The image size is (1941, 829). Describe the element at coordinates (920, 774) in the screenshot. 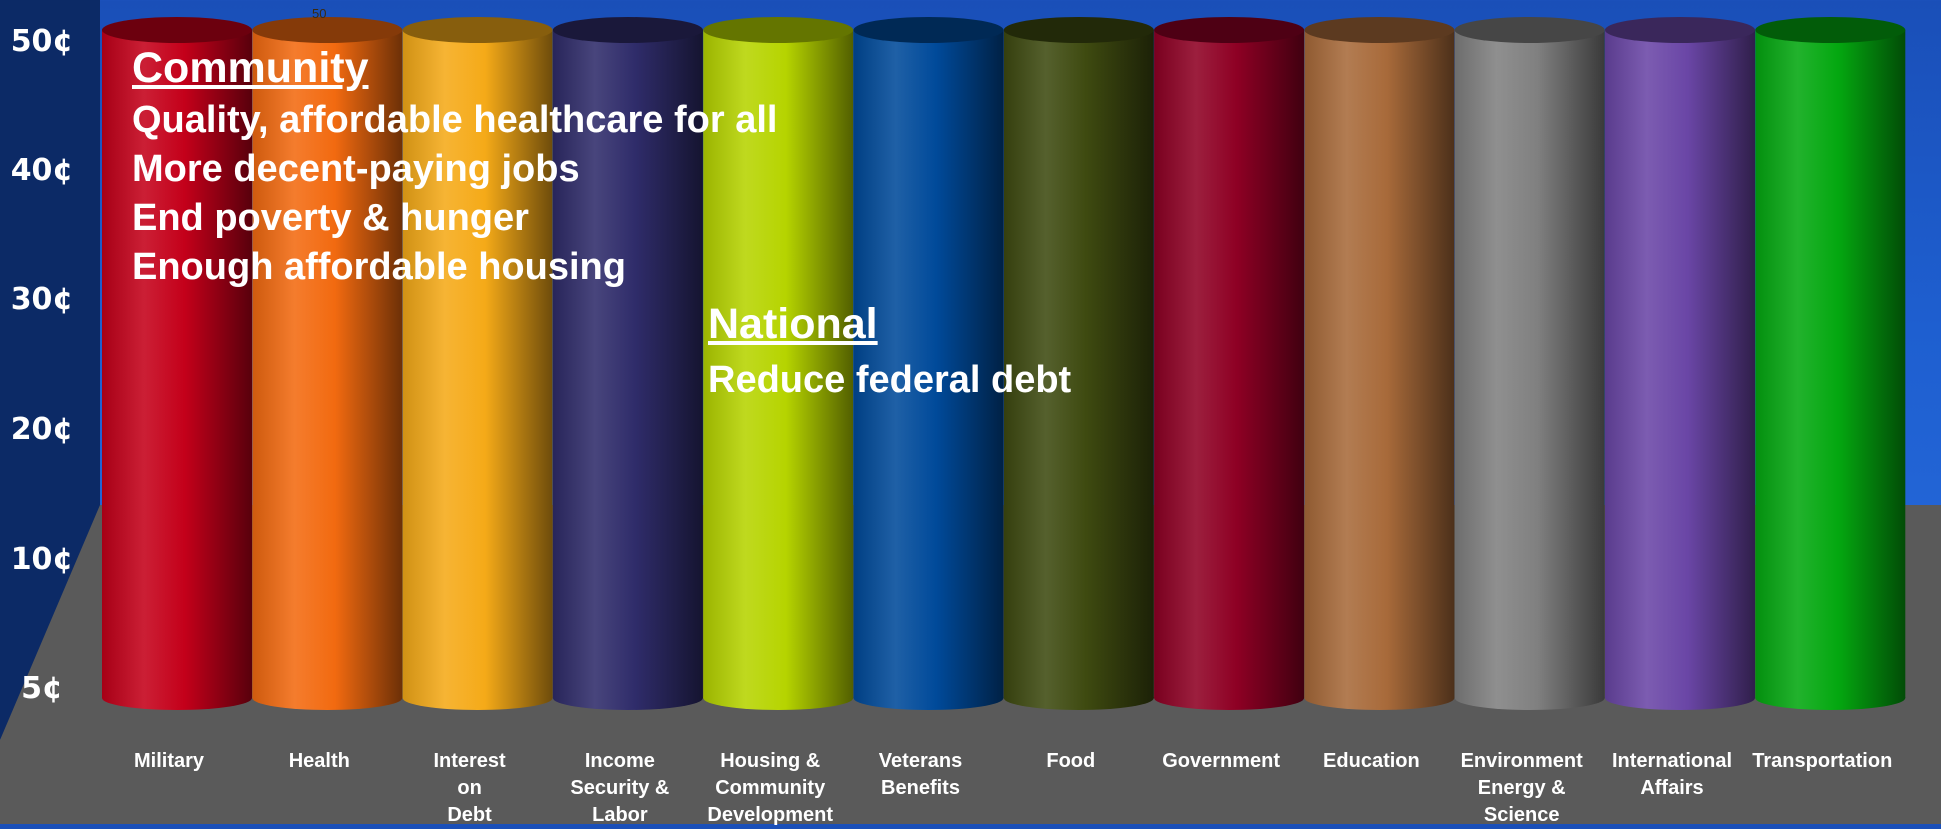

I see `x-tick-label: Veterans Benefits` at that location.